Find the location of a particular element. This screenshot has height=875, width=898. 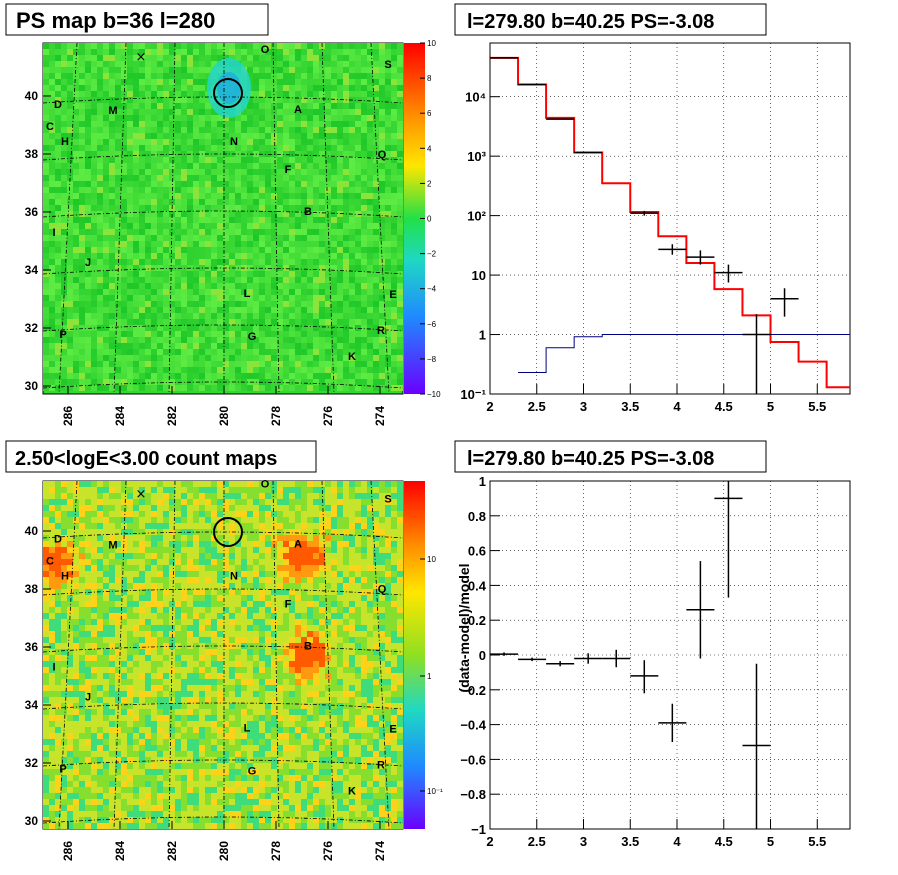

count-map-y-axis: 30 32 34 36 38 40 is located at coordinates (38, 676).